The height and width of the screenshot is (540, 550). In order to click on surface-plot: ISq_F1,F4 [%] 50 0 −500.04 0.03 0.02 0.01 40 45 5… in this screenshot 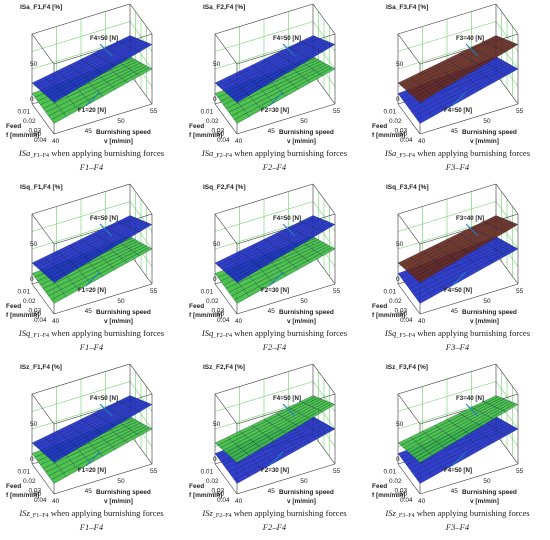, I will do `click(82, 254)`.